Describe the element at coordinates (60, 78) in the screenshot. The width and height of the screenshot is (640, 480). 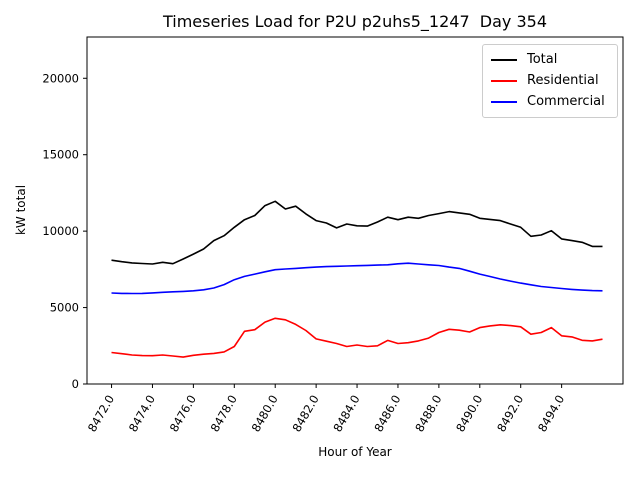
I see `y-tick-label: 20000` at that location.